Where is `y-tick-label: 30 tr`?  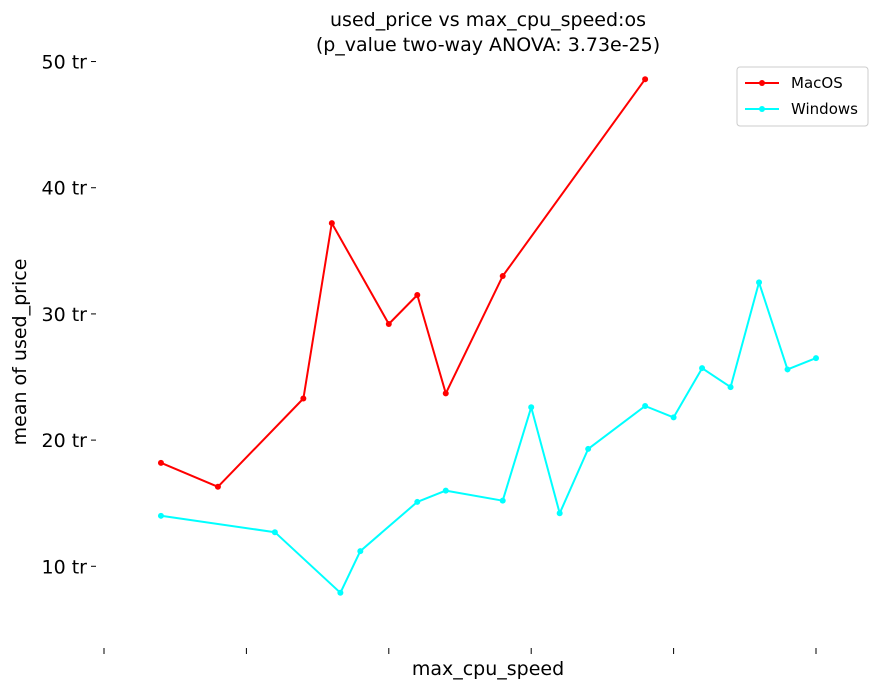 y-tick-label: 30 tr is located at coordinates (65, 315).